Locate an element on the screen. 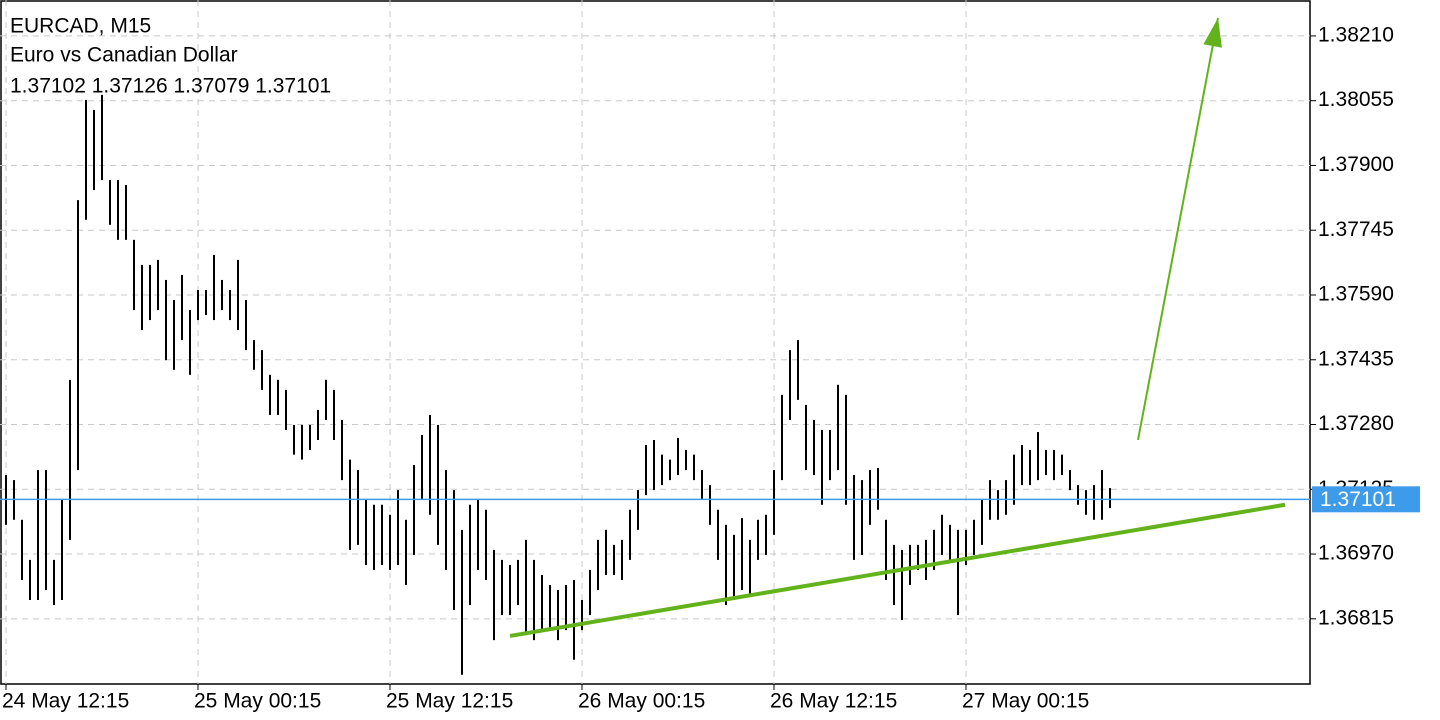 This screenshot has width=1440, height=720. current-price-box is located at coordinates (1366, 499).